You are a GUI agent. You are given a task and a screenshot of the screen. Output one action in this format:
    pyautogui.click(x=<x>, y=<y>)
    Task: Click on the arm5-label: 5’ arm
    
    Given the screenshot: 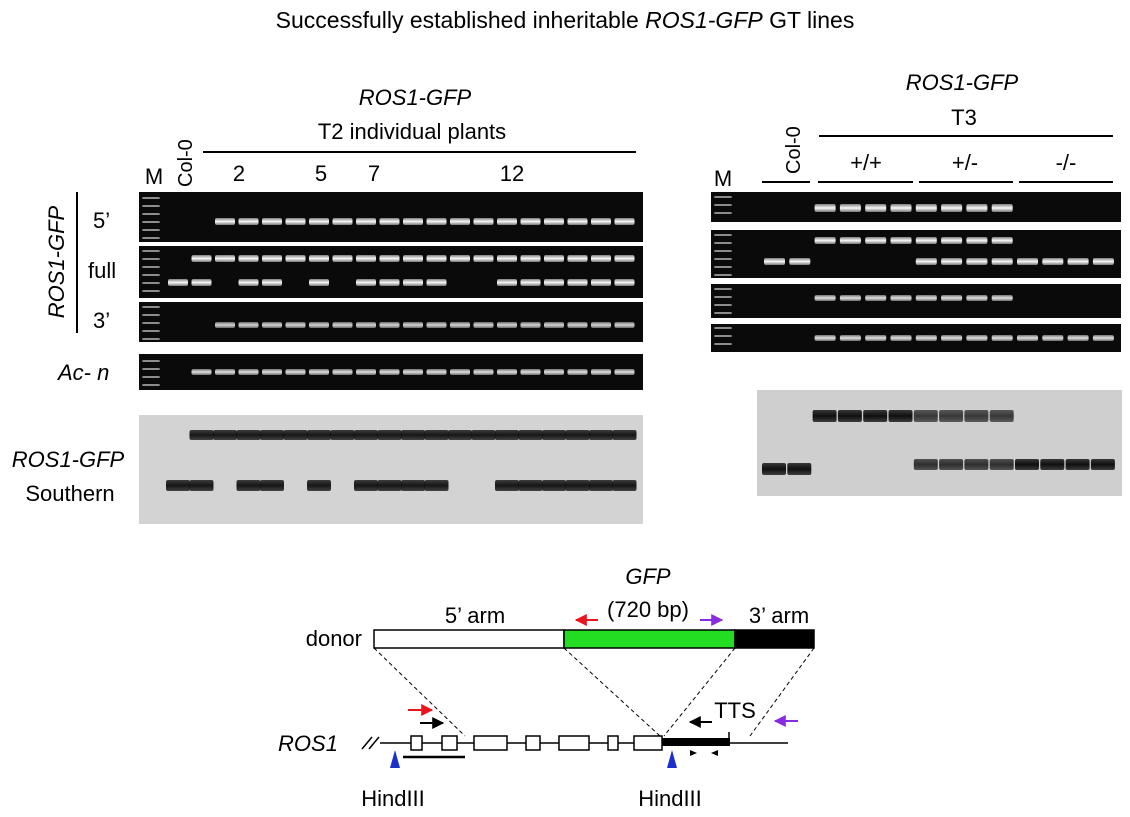 What is the action you would take?
    pyautogui.click(x=475, y=615)
    